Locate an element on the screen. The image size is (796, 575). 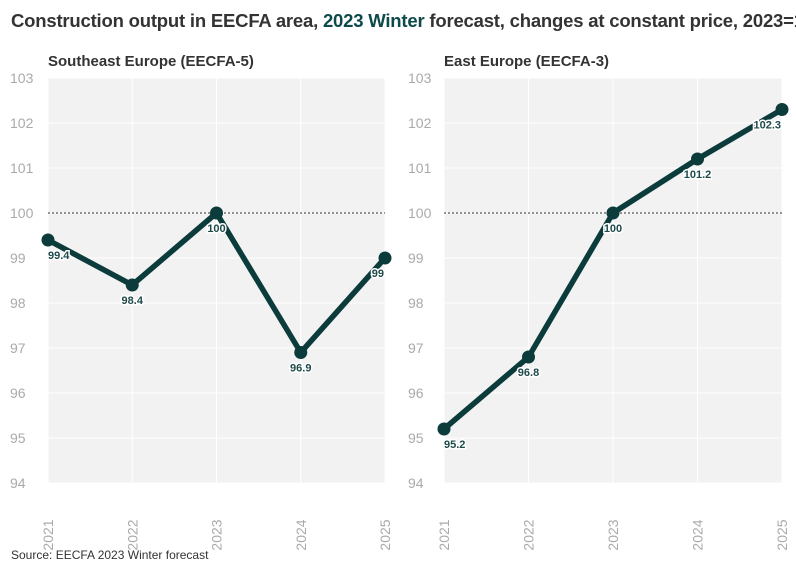
title-prefix: Construction output in EECFA area, is located at coordinates (167, 20).